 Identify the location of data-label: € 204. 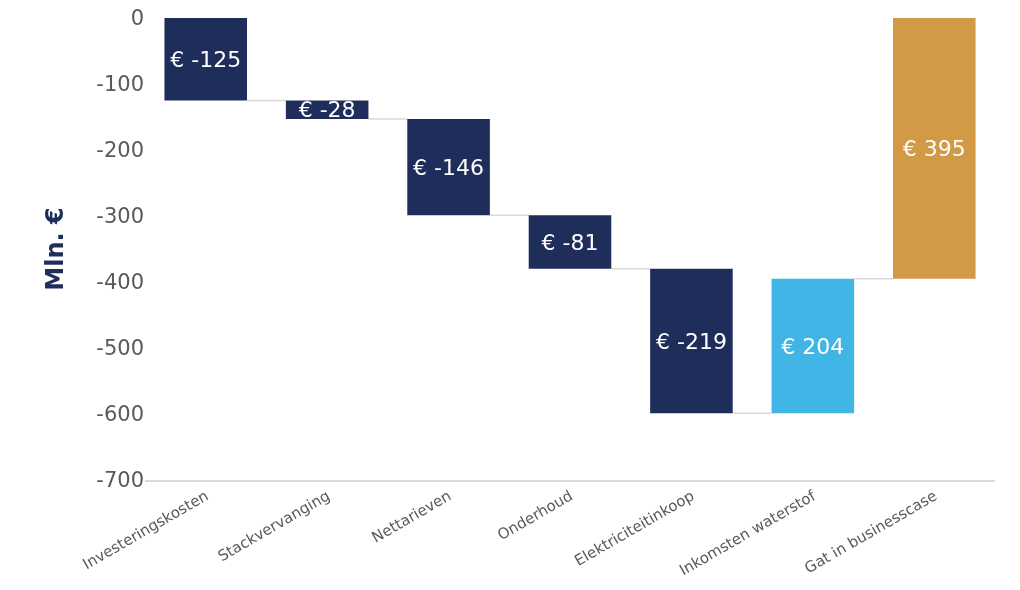
(813, 346).